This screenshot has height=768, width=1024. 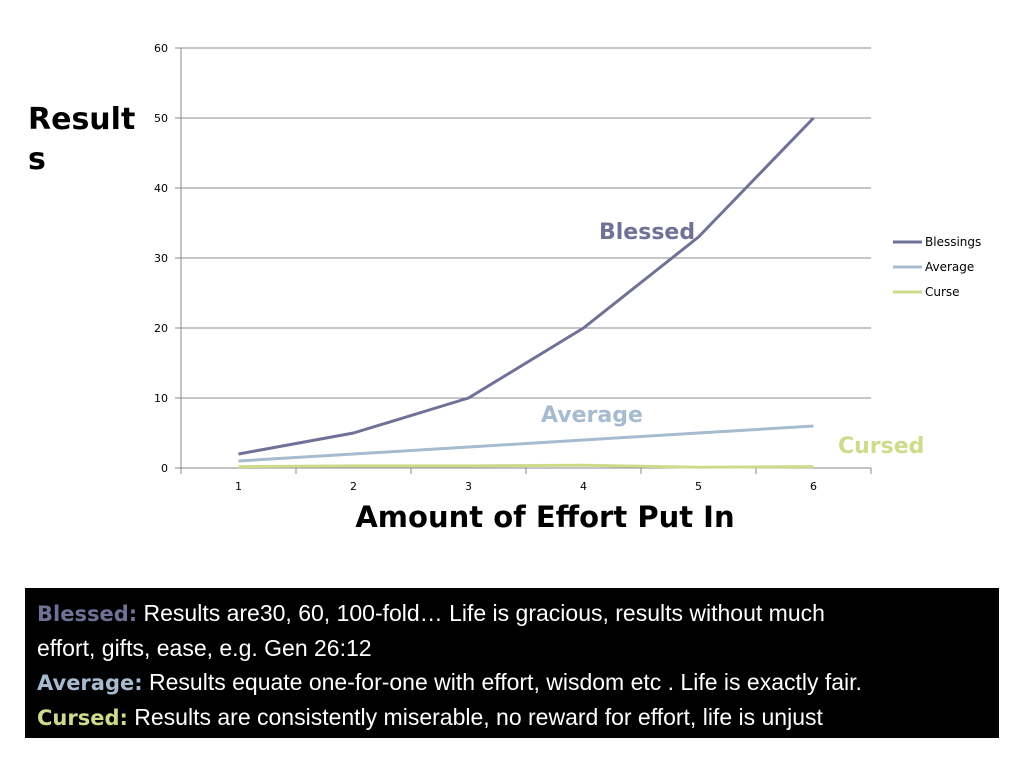 I want to click on y-axis-title: Results, so click(x=82, y=139).